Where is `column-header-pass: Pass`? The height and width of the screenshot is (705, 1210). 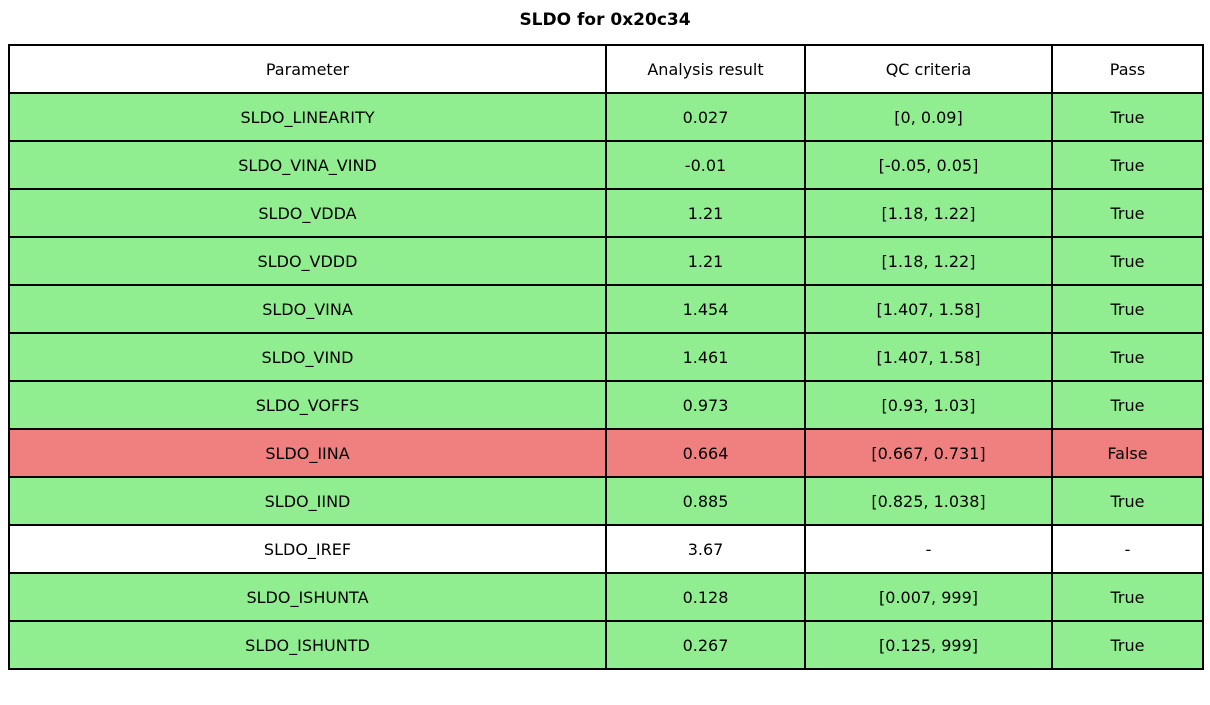 column-header-pass: Pass is located at coordinates (1127, 69).